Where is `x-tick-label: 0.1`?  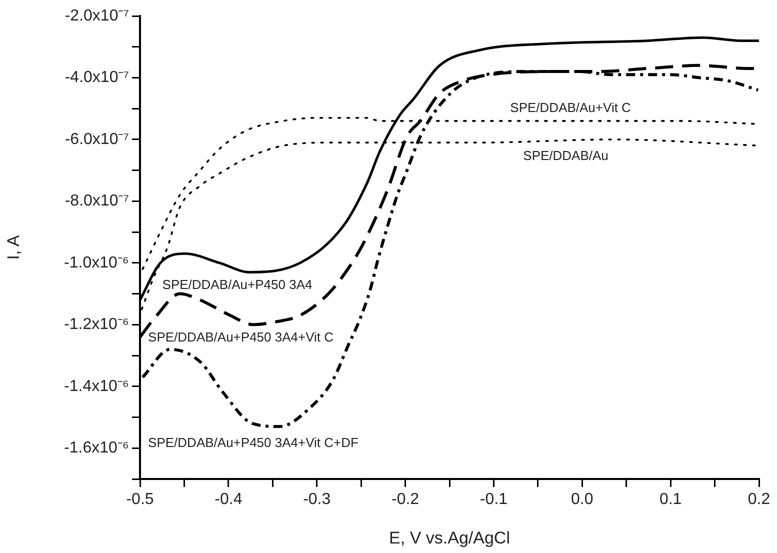 x-tick-label: 0.1 is located at coordinates (670, 499).